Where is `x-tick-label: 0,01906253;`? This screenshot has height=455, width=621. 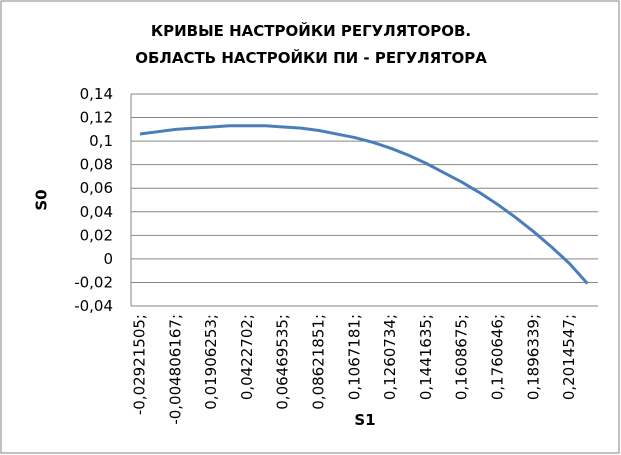 x-tick-label: 0,01906253; is located at coordinates (211, 362).